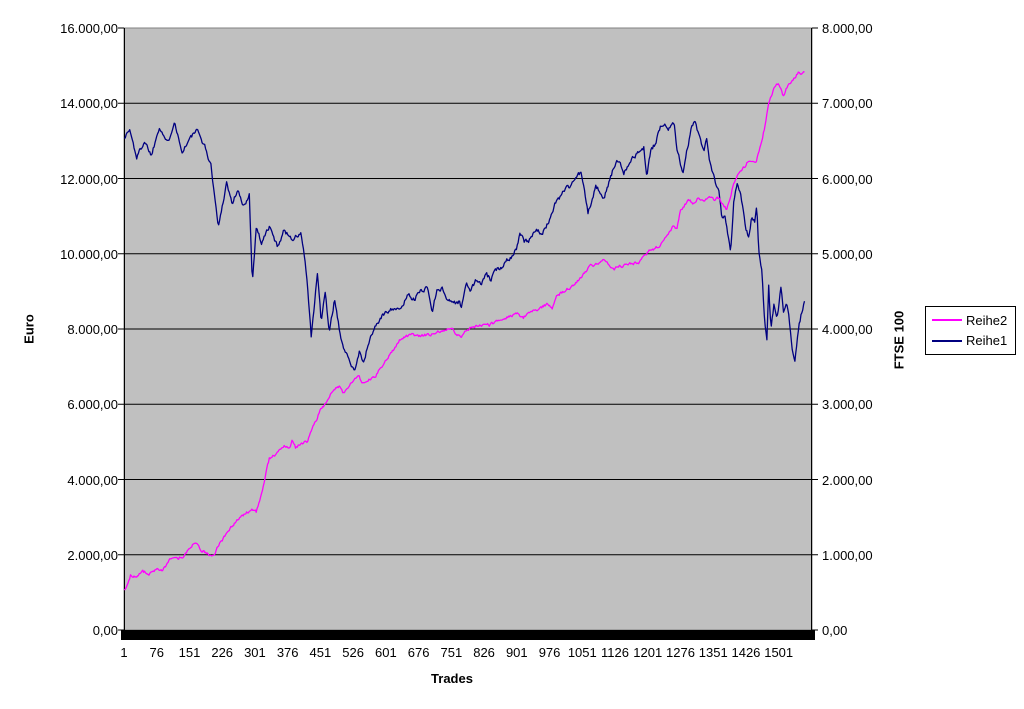 Image resolution: width=1024 pixels, height=709 pixels. I want to click on legend: Reihe2 Reihe1, so click(970, 330).